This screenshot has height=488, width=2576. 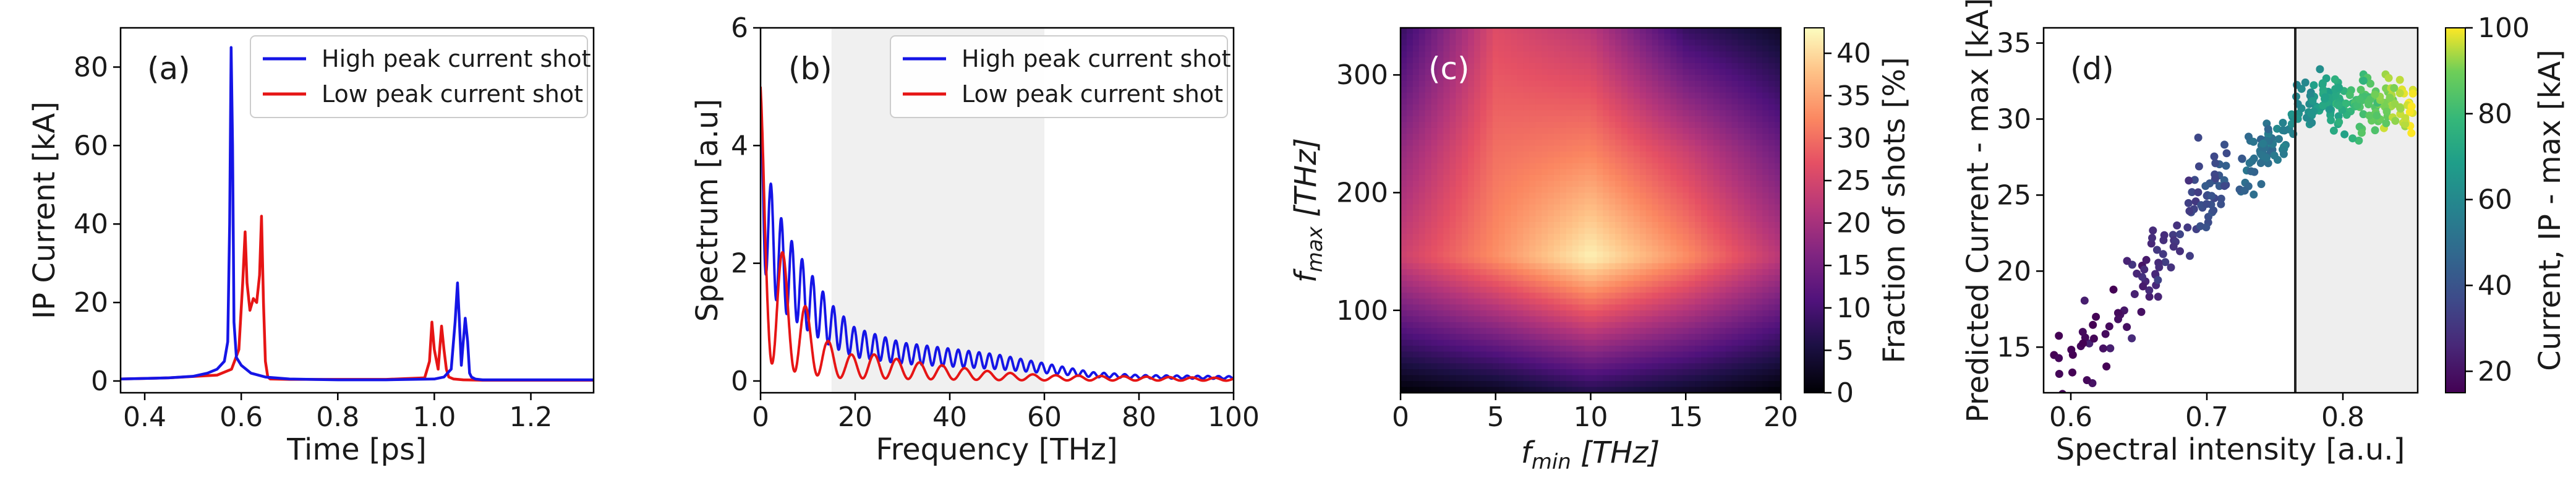 I want to click on panel-c-colorbar-tick-label: 10, so click(x=1853, y=309).